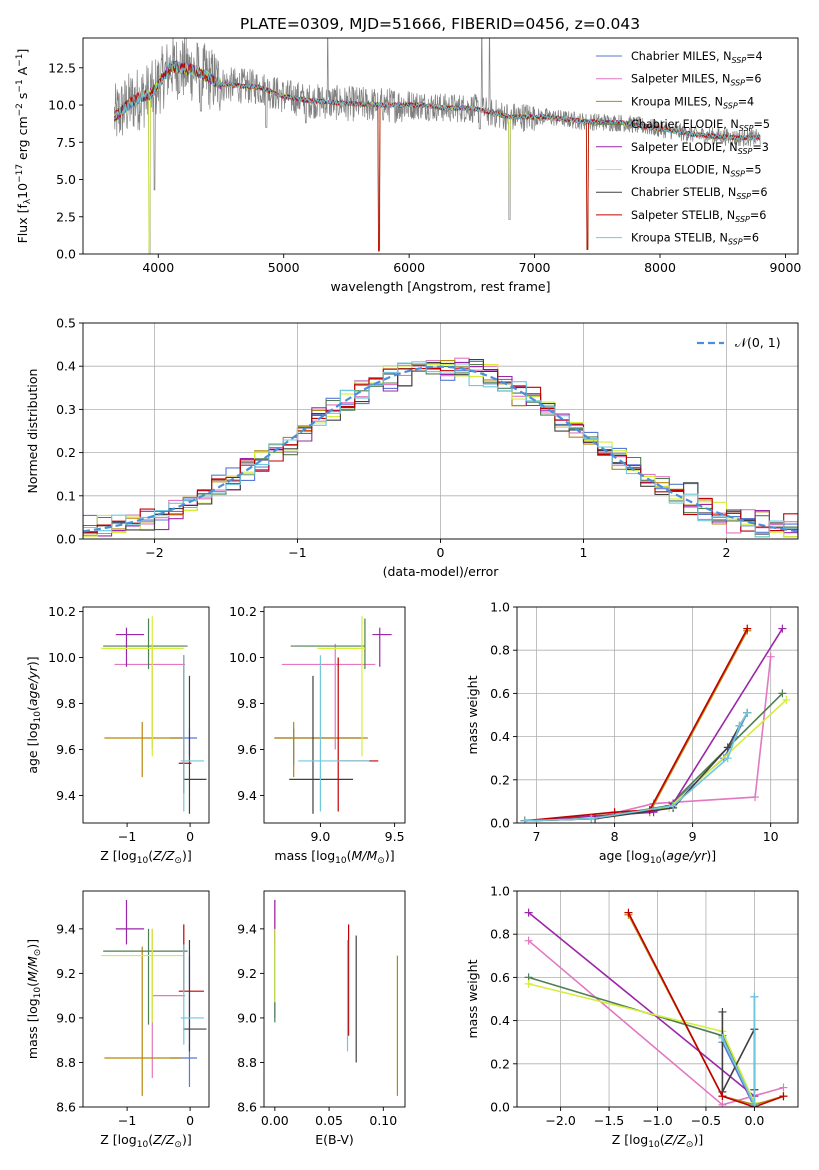  I want to click on label-part: M/M, so click(32, 969).